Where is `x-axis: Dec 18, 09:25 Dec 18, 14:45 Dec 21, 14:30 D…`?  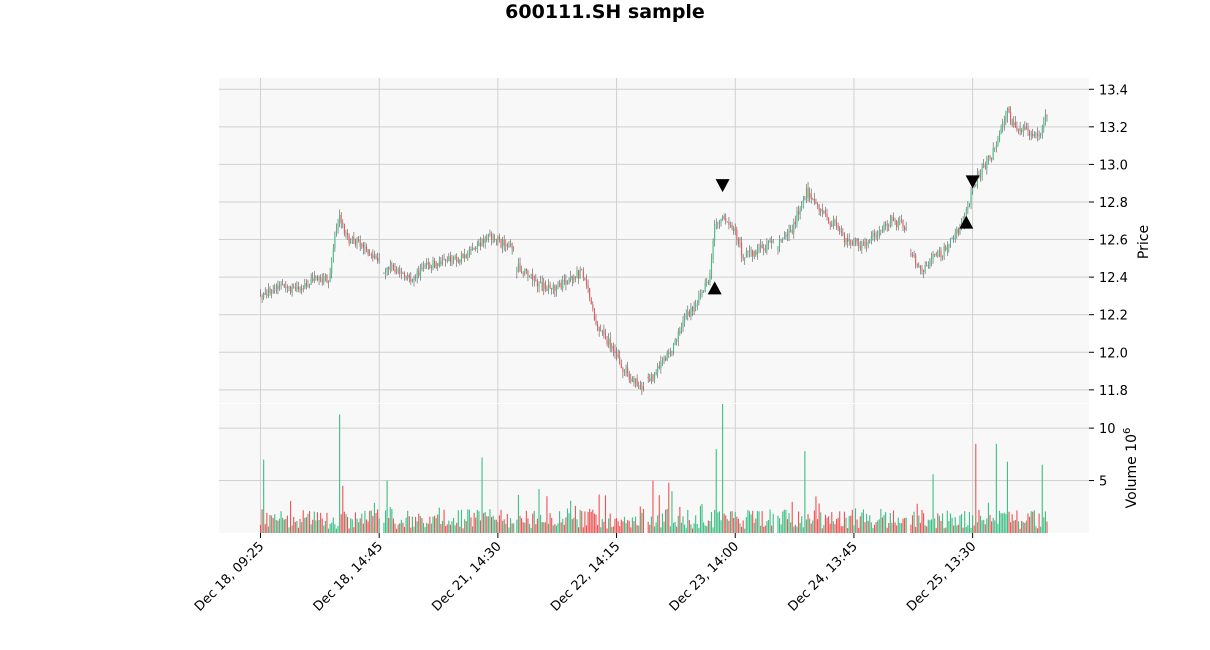 x-axis: Dec 18, 09:25 Dec 18, 14:45 Dec 21, 14:30 D… is located at coordinates (585, 574).